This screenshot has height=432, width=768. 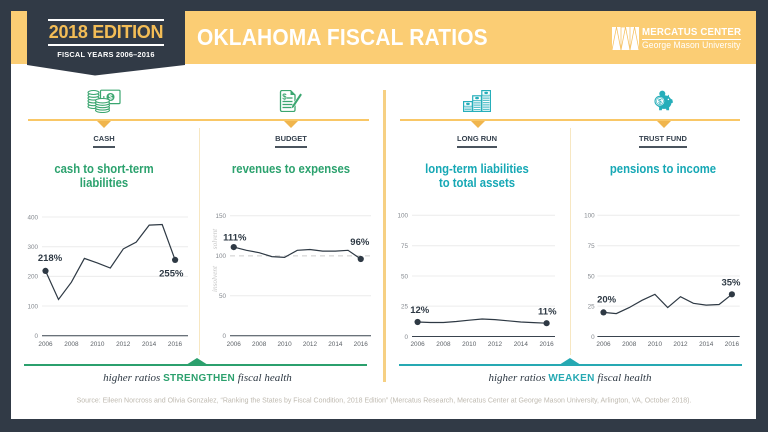 I want to click on svg-text: 200, so click(x=32, y=277).